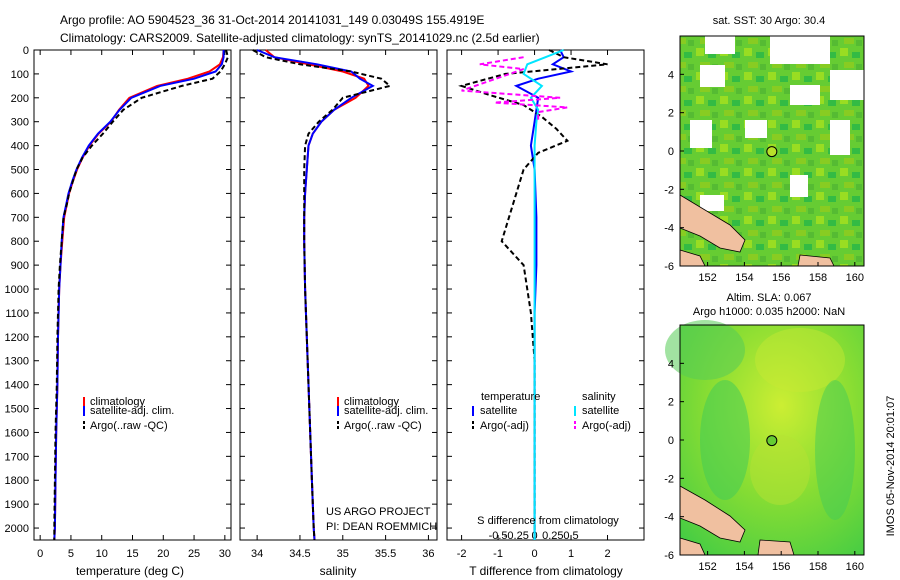  Describe the element at coordinates (498, 554) in the screenshot. I see `x-tick-label: -1` at that location.